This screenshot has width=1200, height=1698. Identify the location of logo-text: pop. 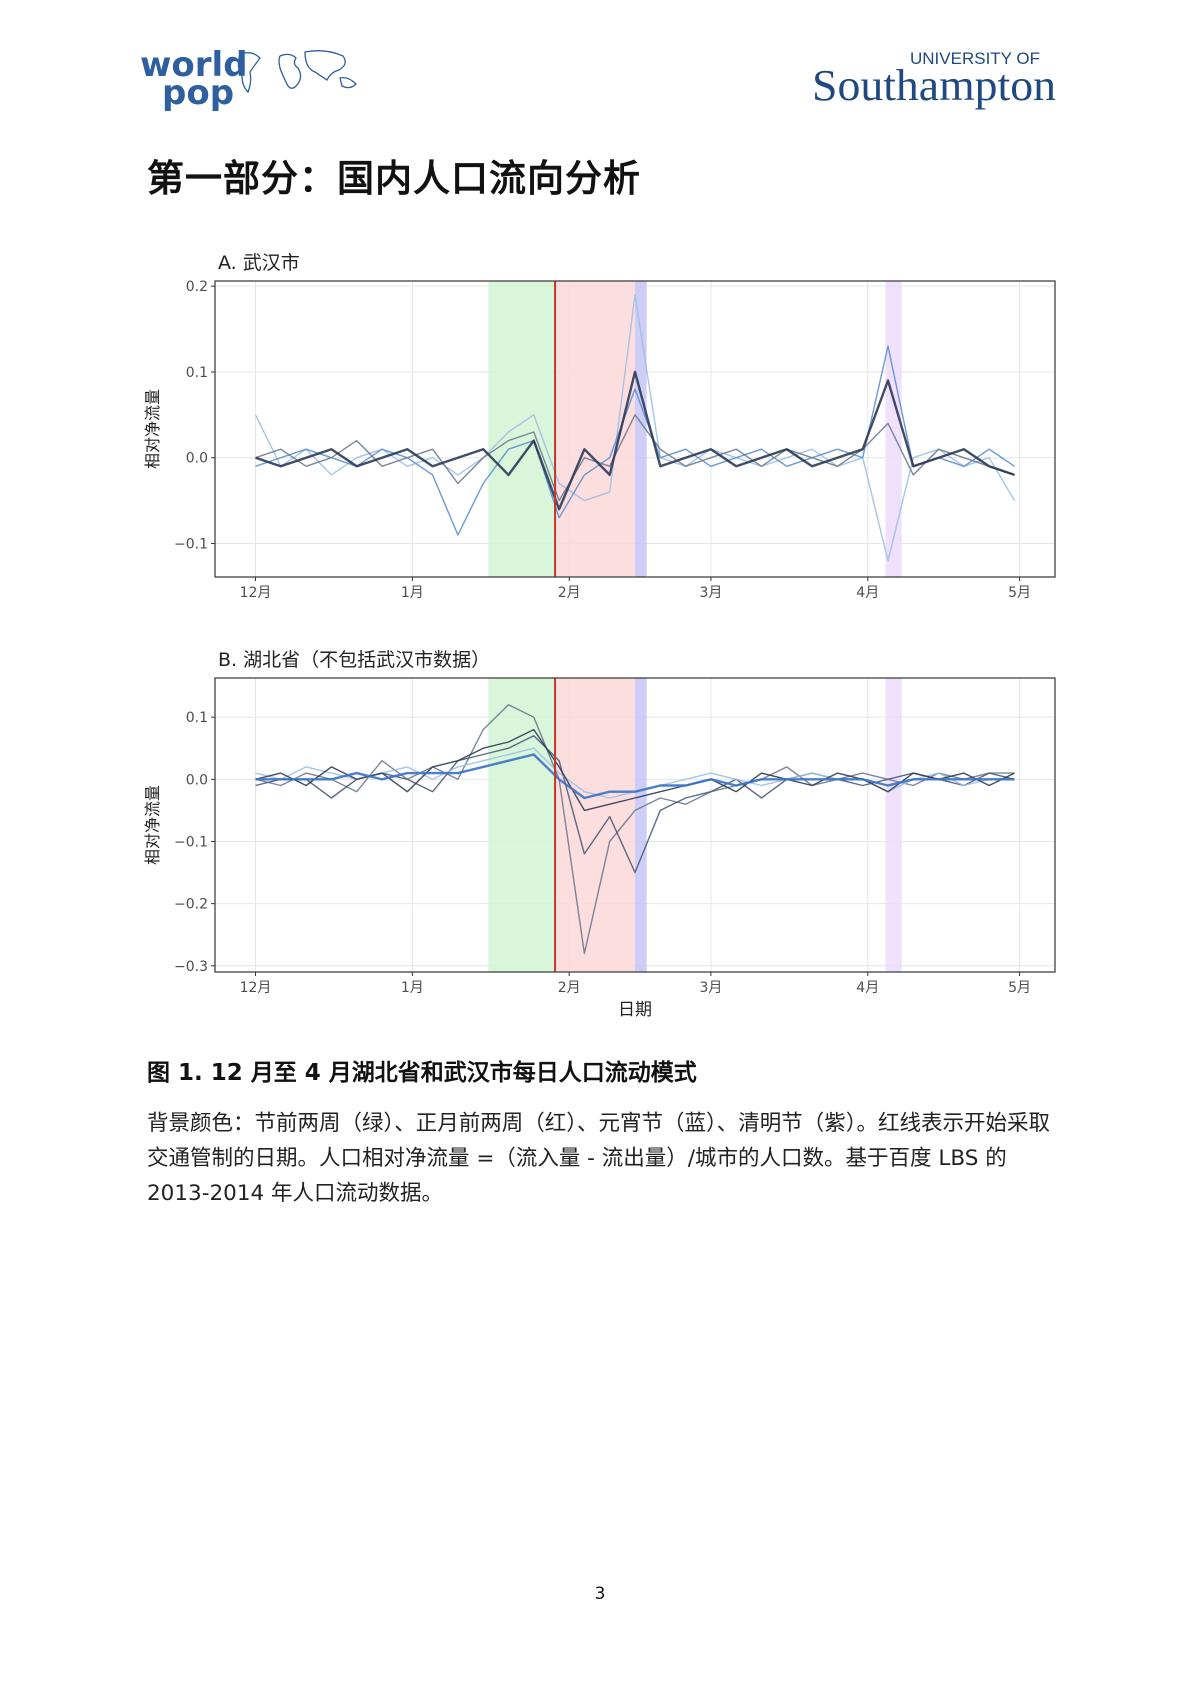
(198, 92).